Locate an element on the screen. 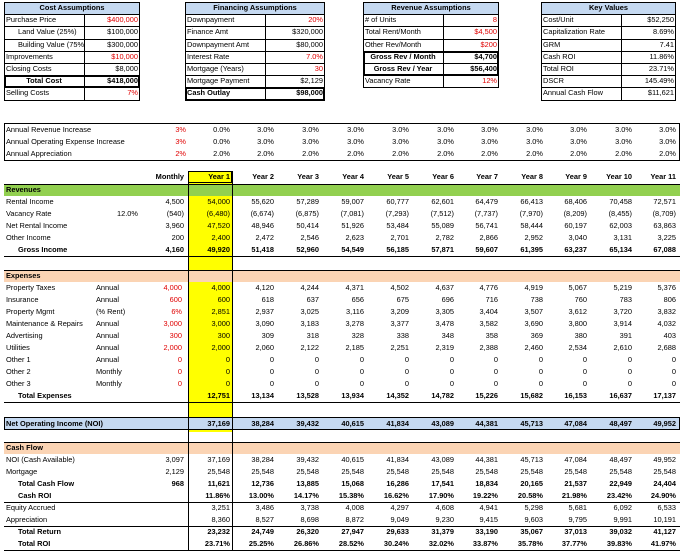 Image resolution: width=680 pixels, height=558 pixels. appreciation-value: 9,230 is located at coordinates (445, 519).